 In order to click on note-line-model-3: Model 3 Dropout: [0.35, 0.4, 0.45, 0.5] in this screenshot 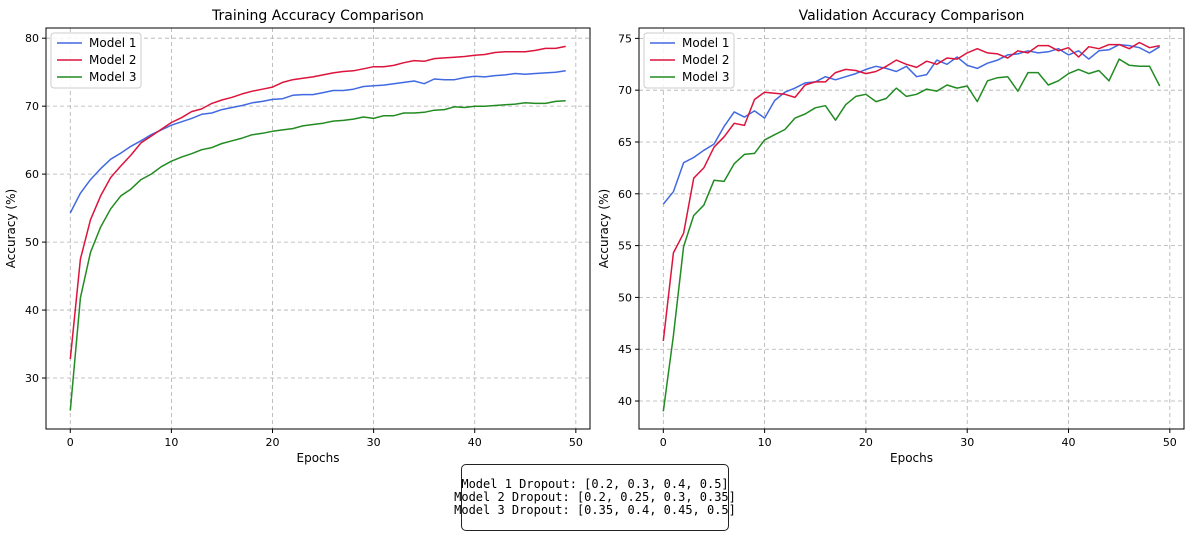, I will do `click(595, 510)`.